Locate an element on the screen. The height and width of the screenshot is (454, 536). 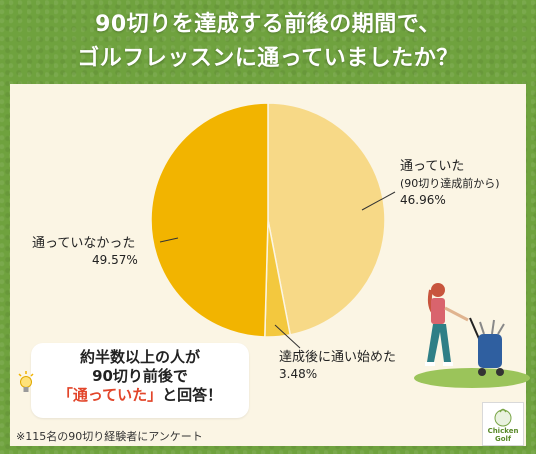
leader-line-kayotteita is located at coordinates (378, 201).